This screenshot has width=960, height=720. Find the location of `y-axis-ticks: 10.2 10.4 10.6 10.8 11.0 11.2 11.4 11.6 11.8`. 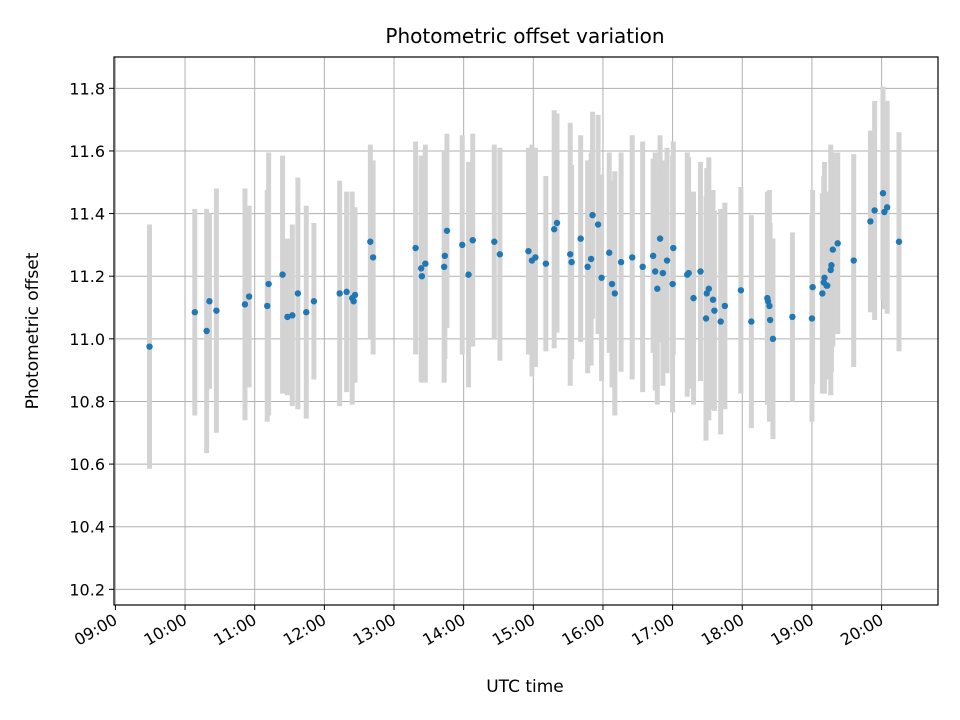

y-axis-ticks: 10.2 10.4 10.6 10.8 11.0 11.2 11.4 11.6 11.8 is located at coordinates (91, 339).